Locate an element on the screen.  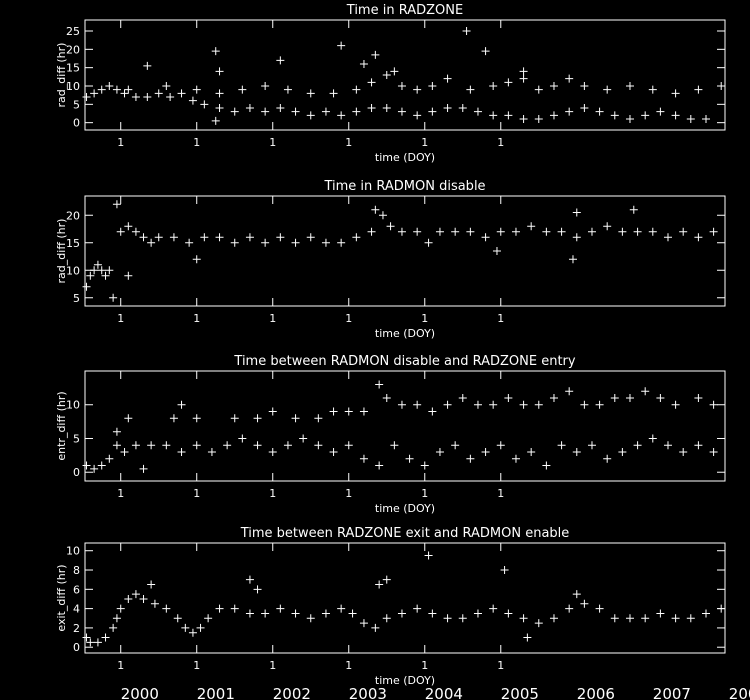
y-axis-label: rad_diff (hr) is located at coordinates (61, 75).